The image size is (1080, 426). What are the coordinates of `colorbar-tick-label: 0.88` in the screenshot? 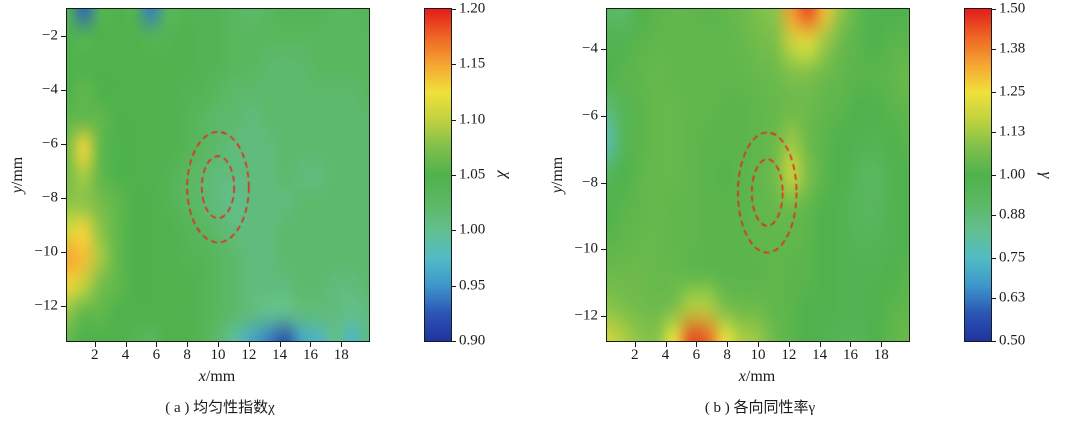 It's located at (1012, 214).